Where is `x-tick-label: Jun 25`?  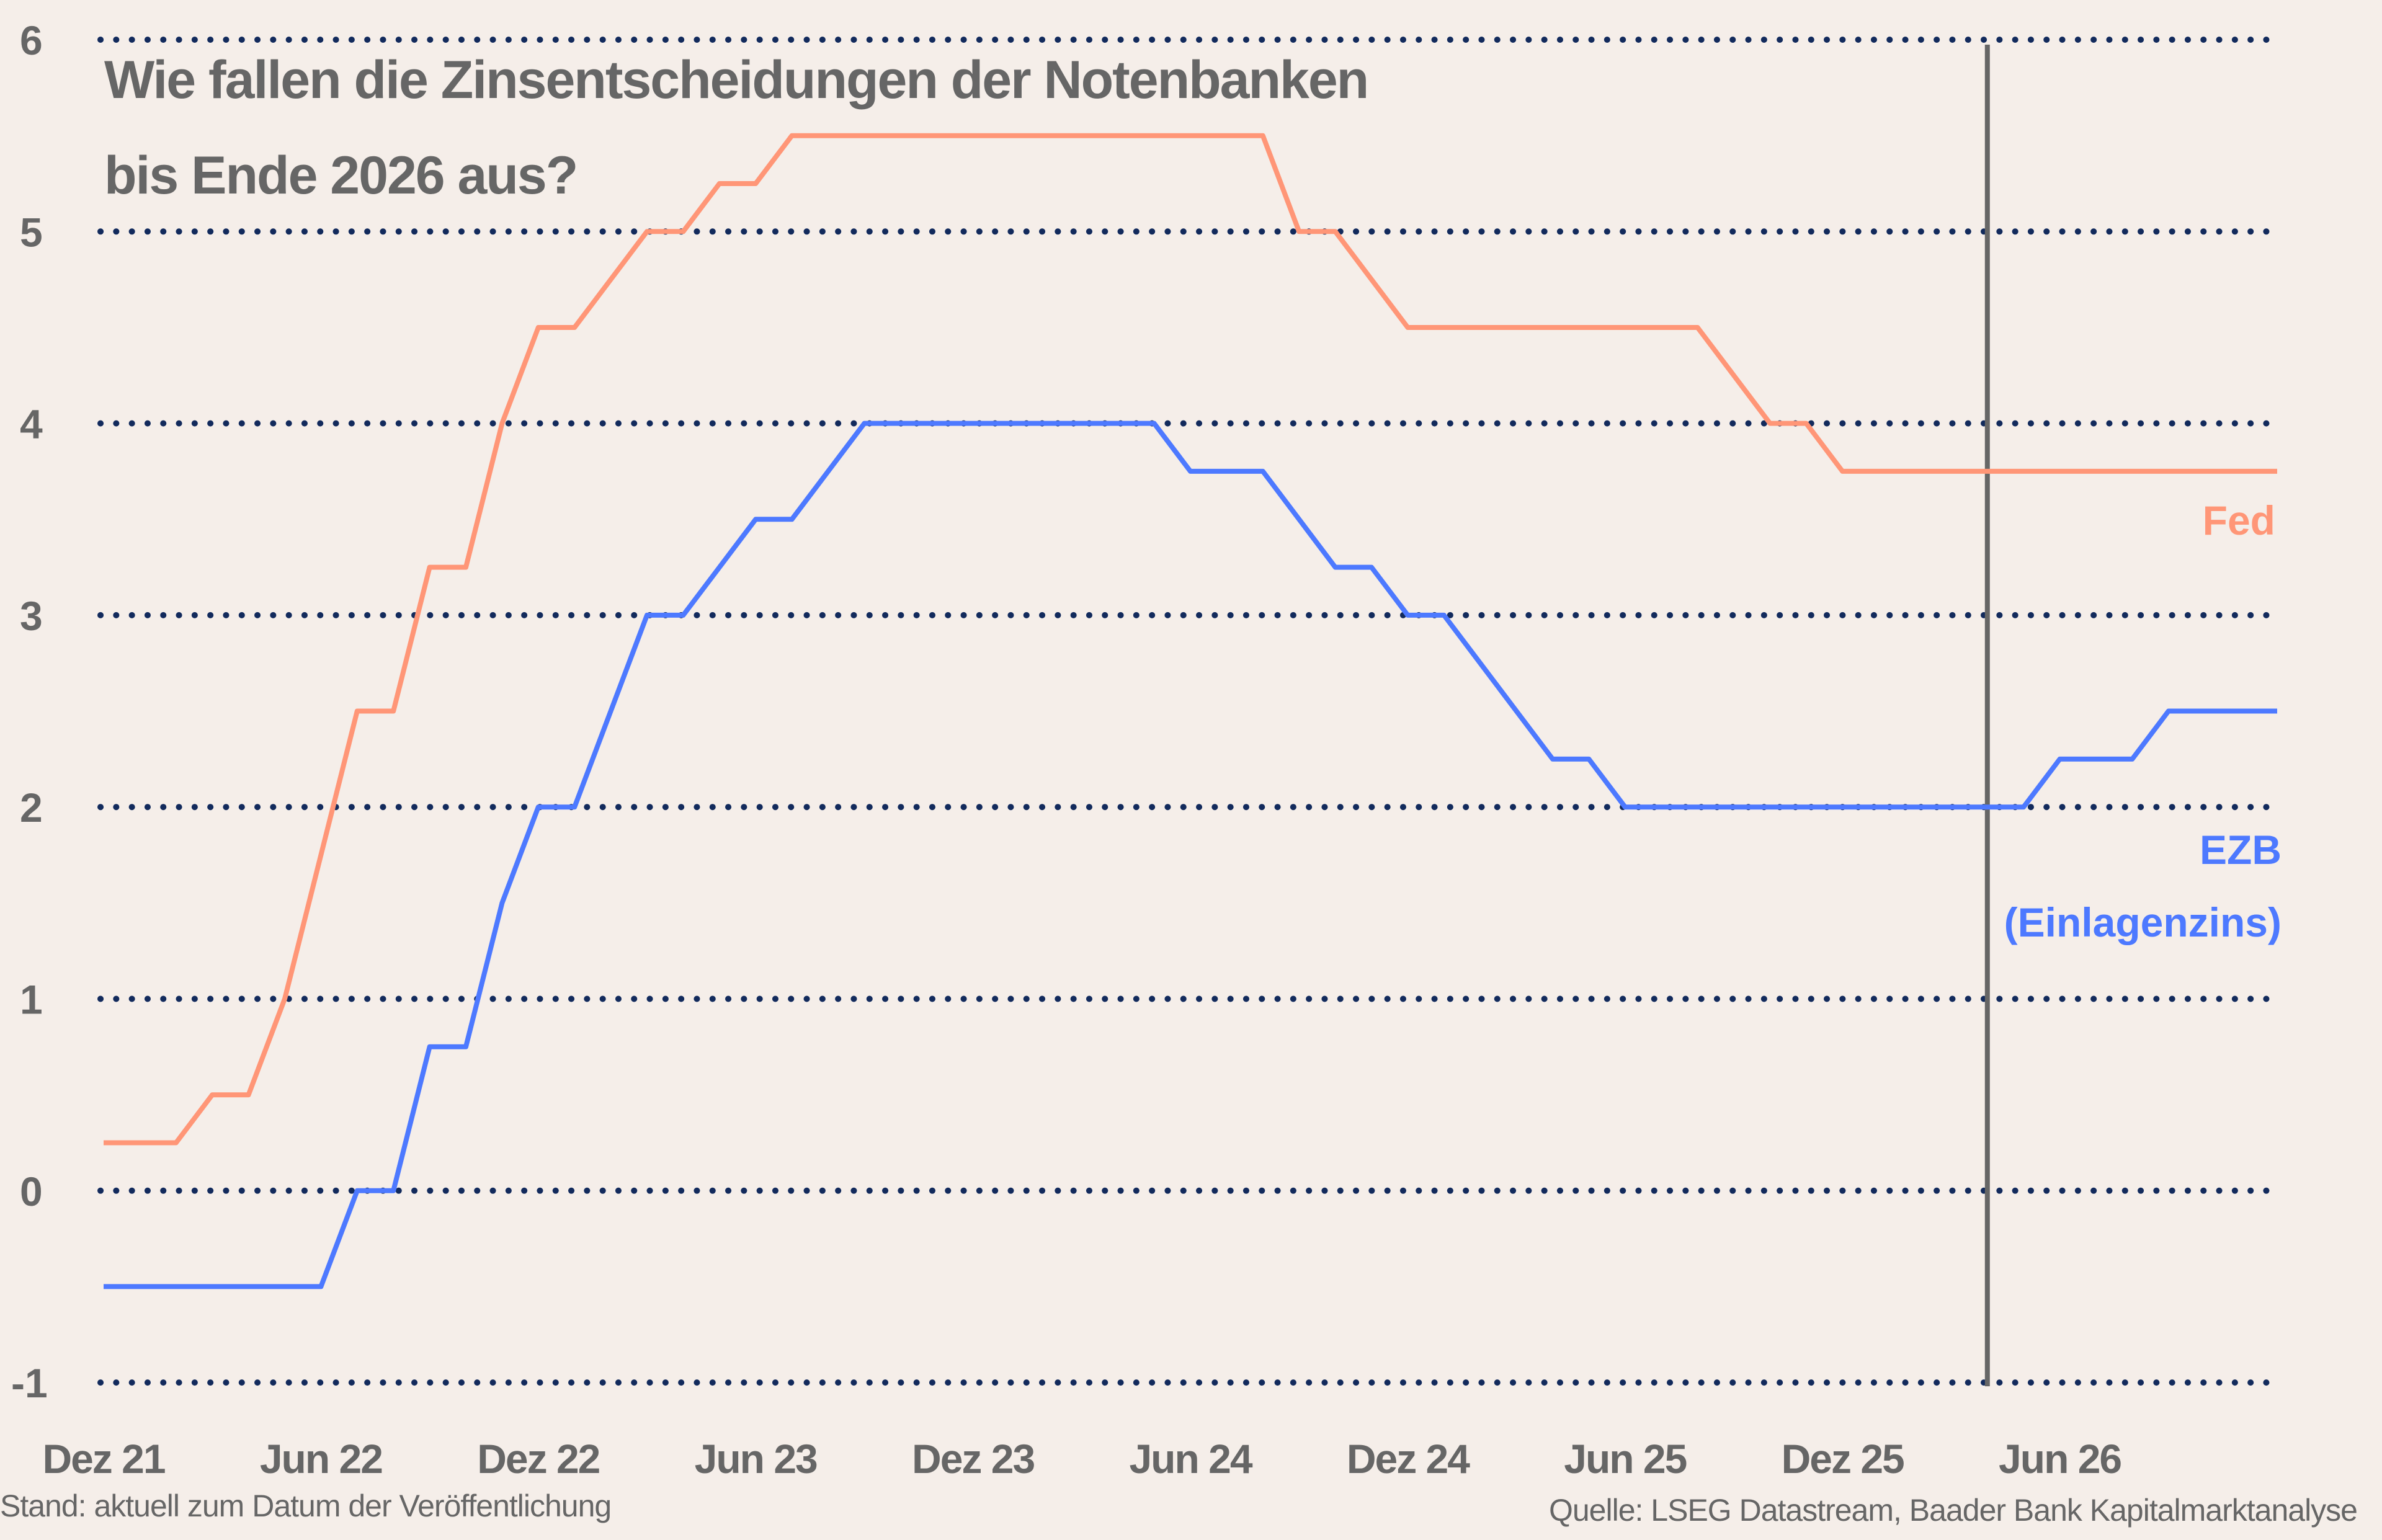 x-tick-label: Jun 25 is located at coordinates (1625, 1459).